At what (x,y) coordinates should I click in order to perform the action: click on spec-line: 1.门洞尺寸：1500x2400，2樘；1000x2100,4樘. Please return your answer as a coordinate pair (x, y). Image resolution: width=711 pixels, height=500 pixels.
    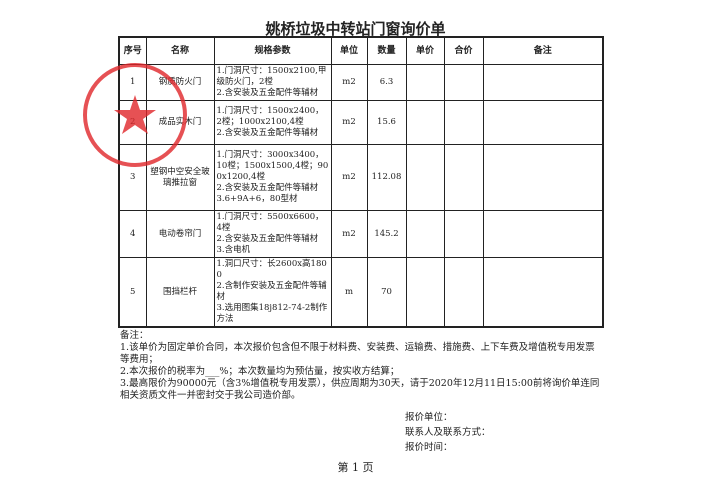
    Looking at the image, I should click on (270, 116).